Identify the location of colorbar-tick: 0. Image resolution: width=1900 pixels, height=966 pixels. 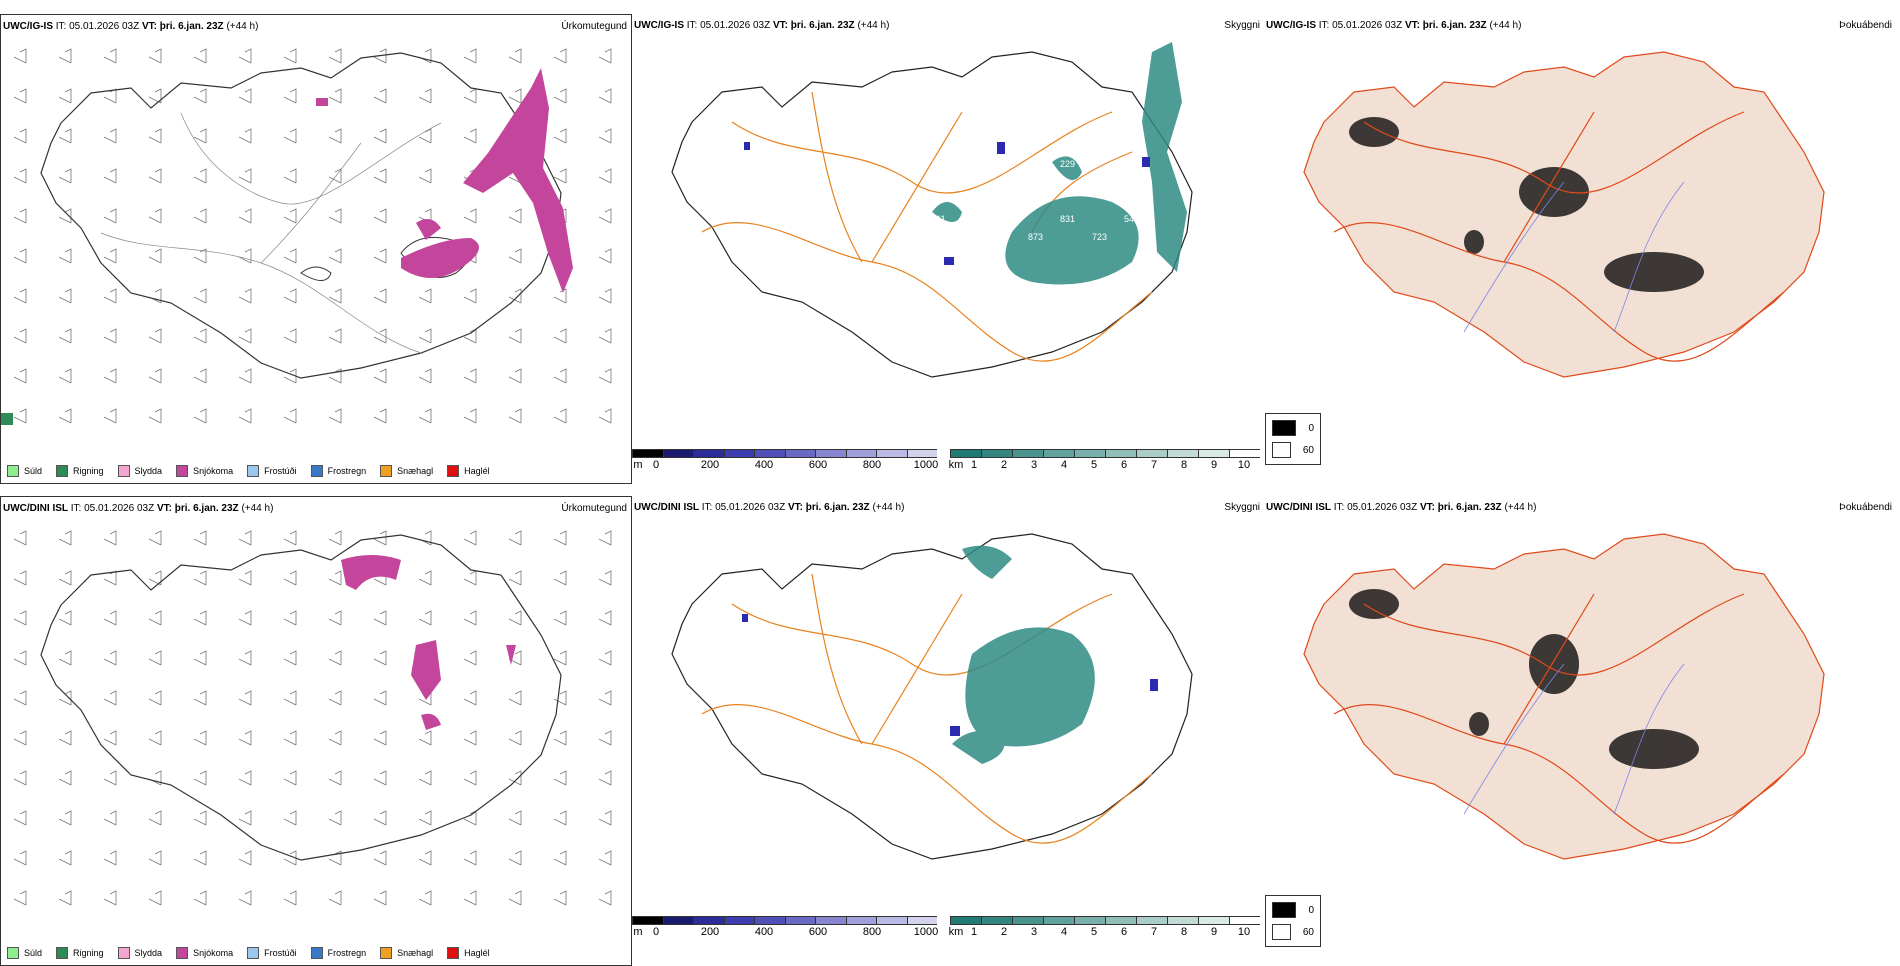
(656, 932).